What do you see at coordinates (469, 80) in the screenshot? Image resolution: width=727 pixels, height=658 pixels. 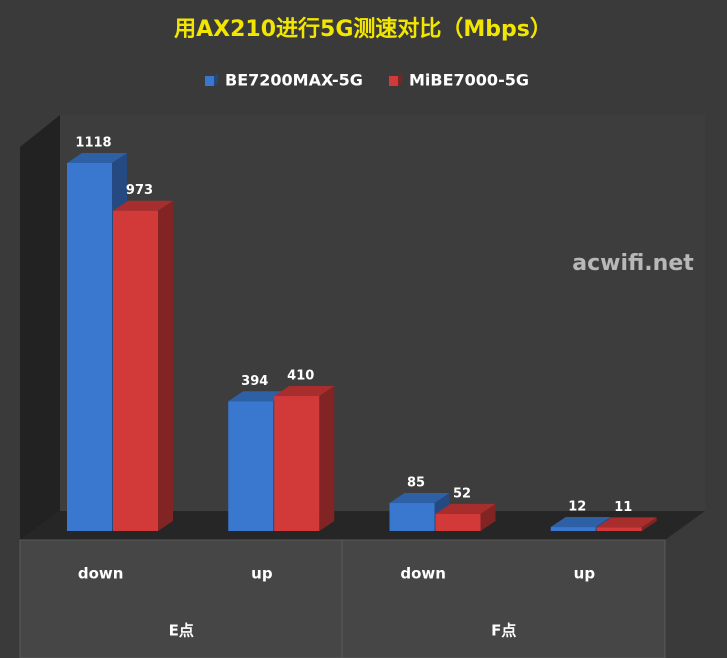 I see `legend-label: MiBE7000-5G` at bounding box center [469, 80].